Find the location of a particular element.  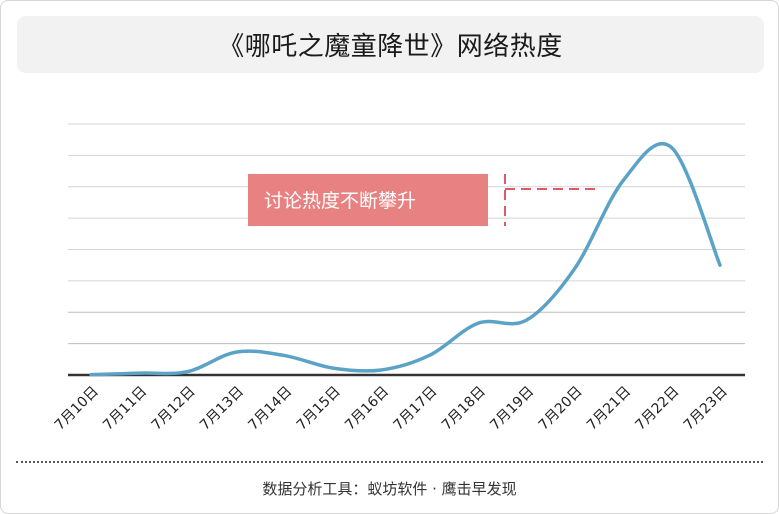

title-box: 《哪吒之魔童降世》网络热度 is located at coordinates (390, 44).